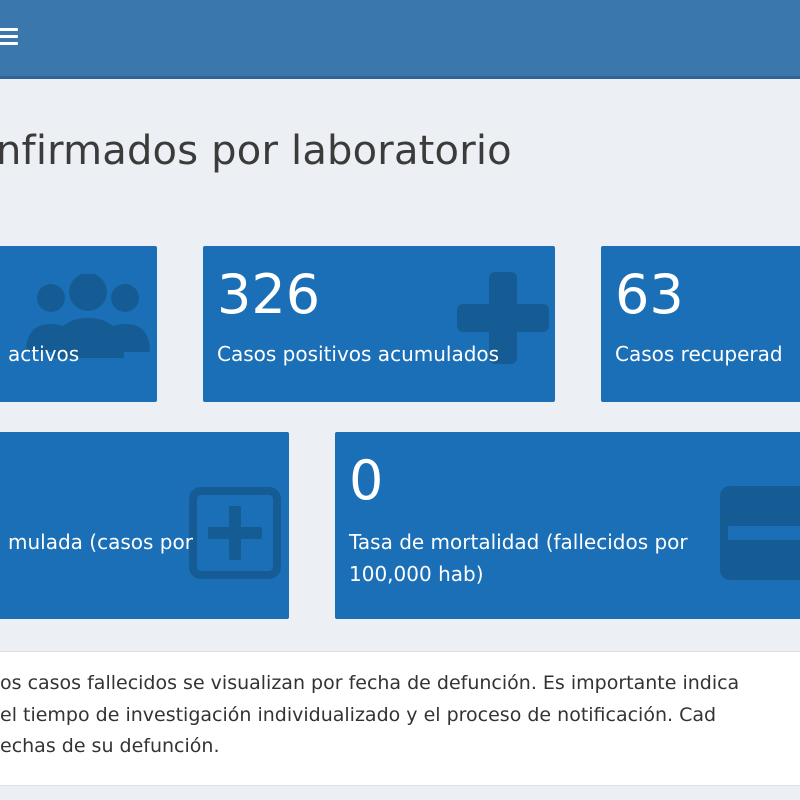 The image size is (800, 800). What do you see at coordinates (416, 574) in the screenshot?
I see `card-label-line2: 100,000 hab)` at bounding box center [416, 574].